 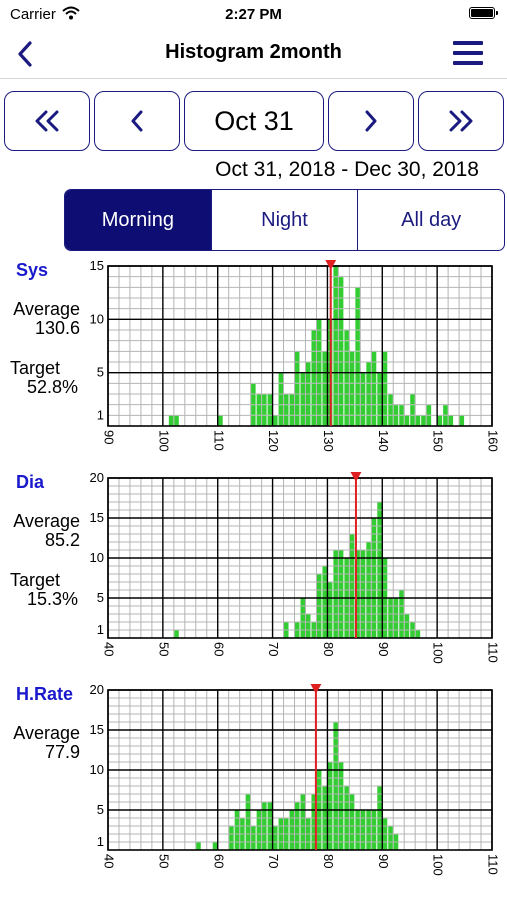 I want to click on plot-frame, so click(x=300, y=558).